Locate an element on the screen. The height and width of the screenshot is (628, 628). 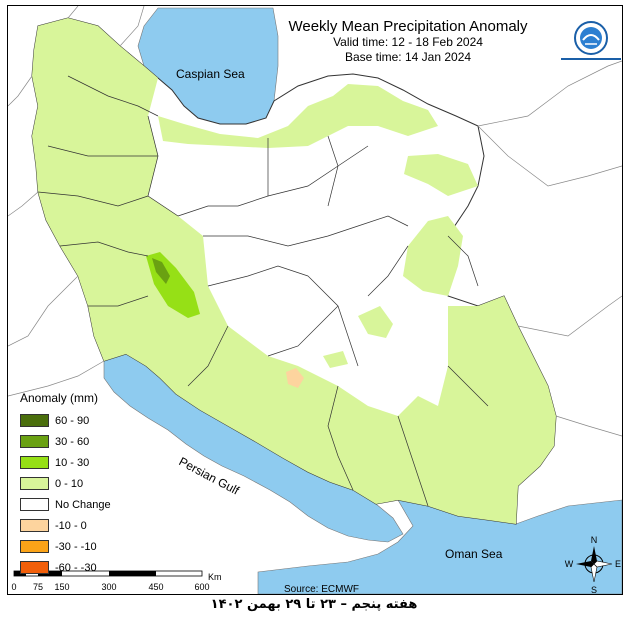
scale-tick-600: 600 is located at coordinates (201, 587).